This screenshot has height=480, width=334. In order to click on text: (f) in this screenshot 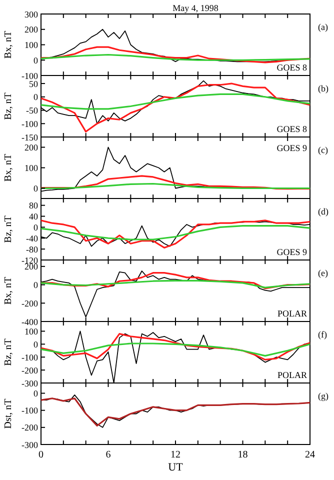, I will do `click(322, 335)`.